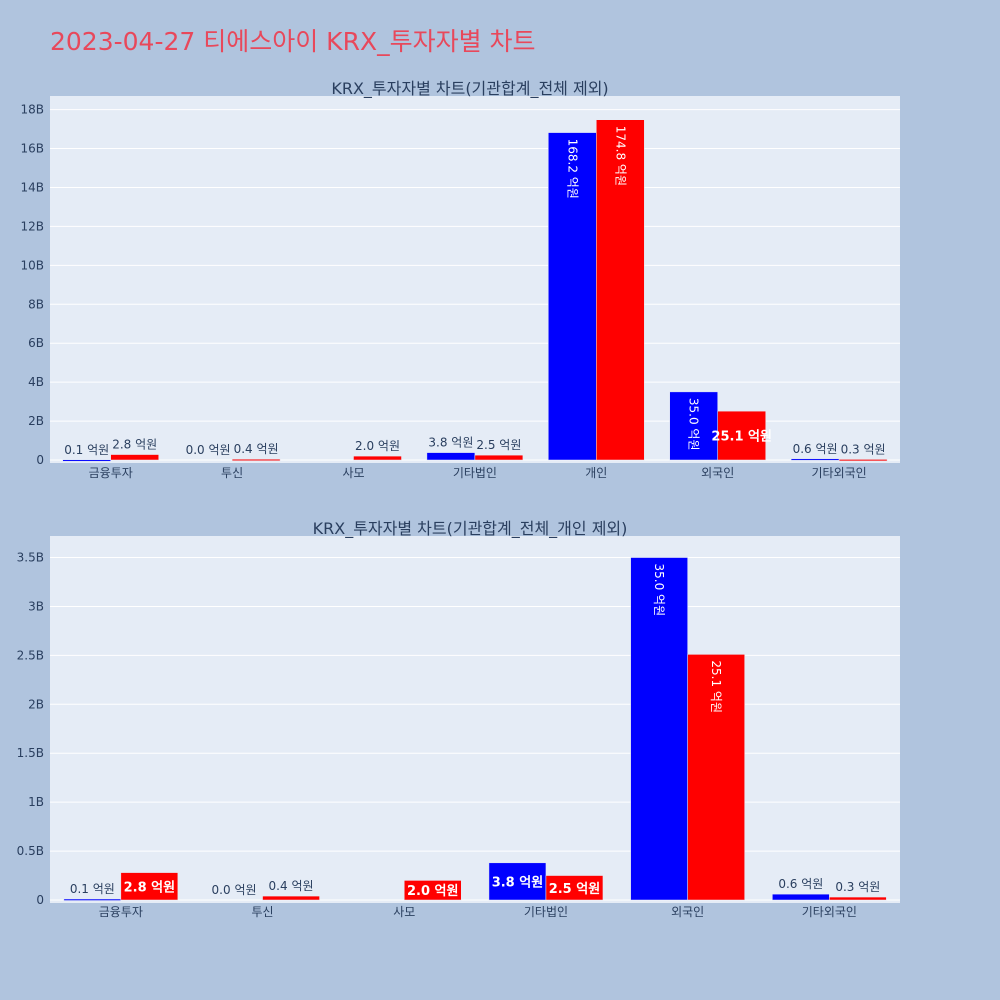  What do you see at coordinates (36, 382) in the screenshot?
I see `y-tick-label: 4B` at bounding box center [36, 382].